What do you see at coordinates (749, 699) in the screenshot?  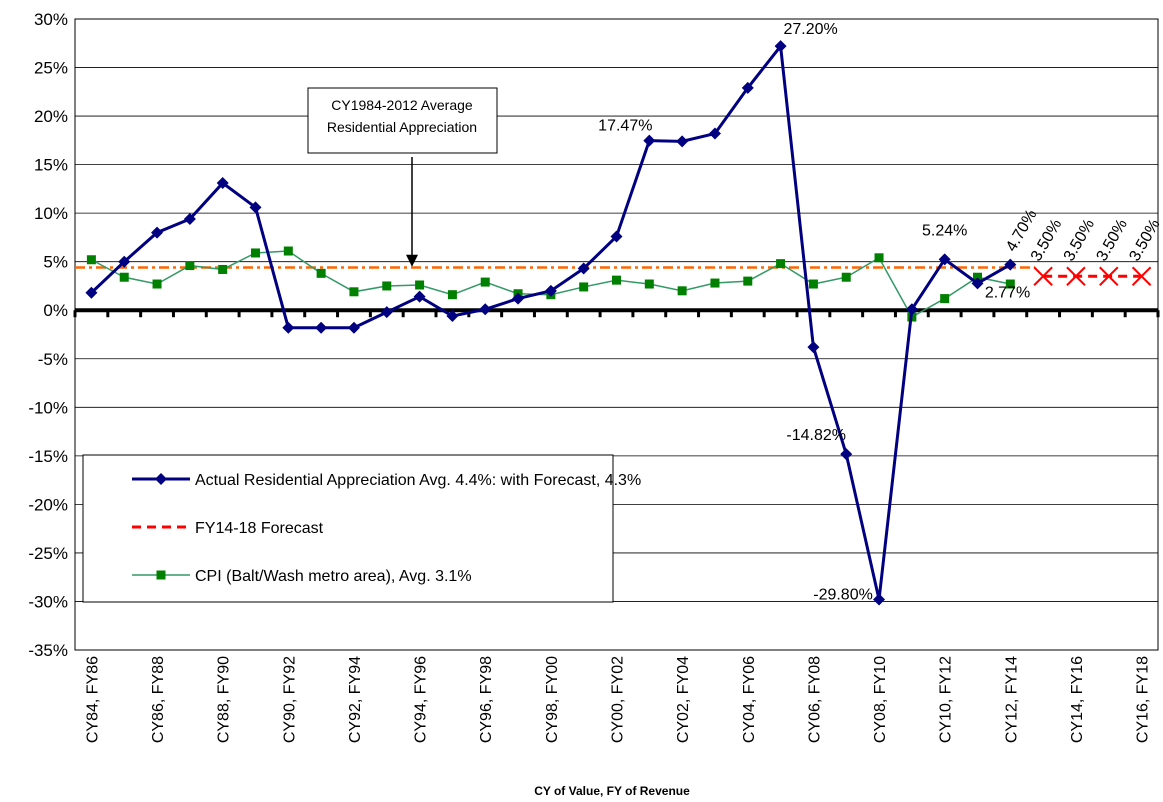 I see `x-tick-label: CY04, FY06` at bounding box center [749, 699].